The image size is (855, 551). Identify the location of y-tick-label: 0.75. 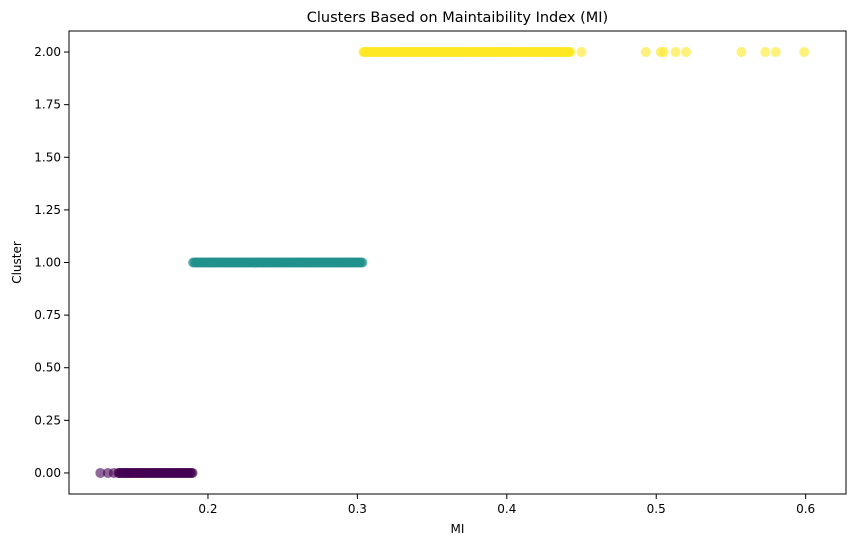
(47, 315).